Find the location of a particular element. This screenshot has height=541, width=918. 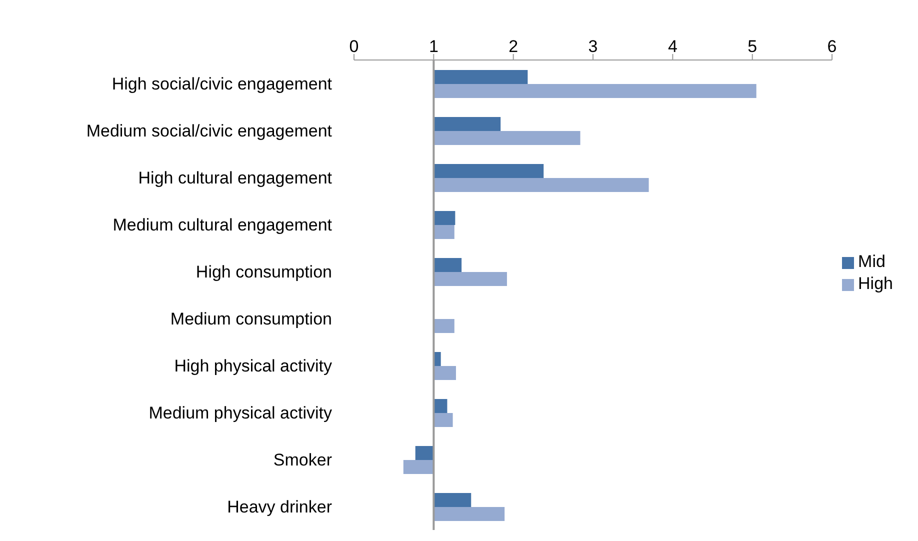

y-tick-label: High cultural engagement is located at coordinates (235, 178).